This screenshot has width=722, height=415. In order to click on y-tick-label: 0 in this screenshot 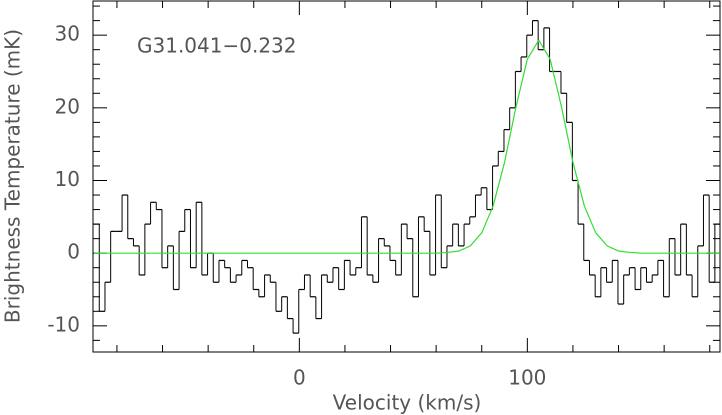, I will do `click(73, 252)`.